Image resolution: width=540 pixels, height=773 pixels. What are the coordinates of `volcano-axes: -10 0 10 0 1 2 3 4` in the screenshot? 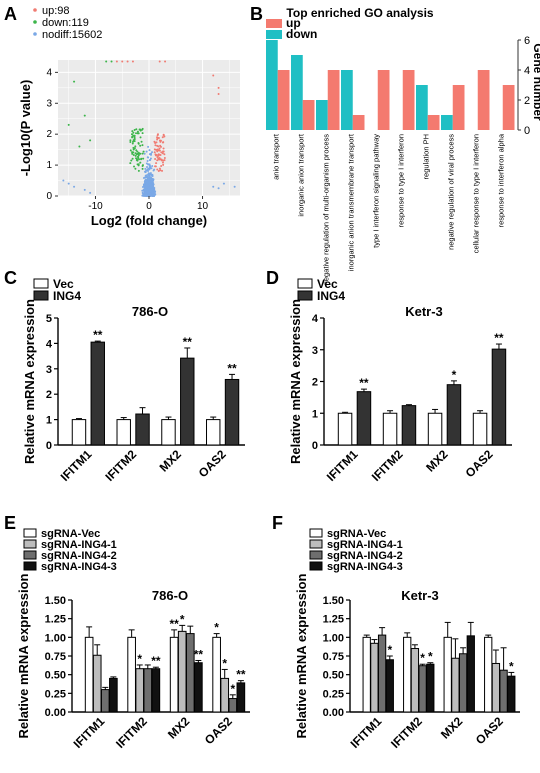 It's located at (127, 139).